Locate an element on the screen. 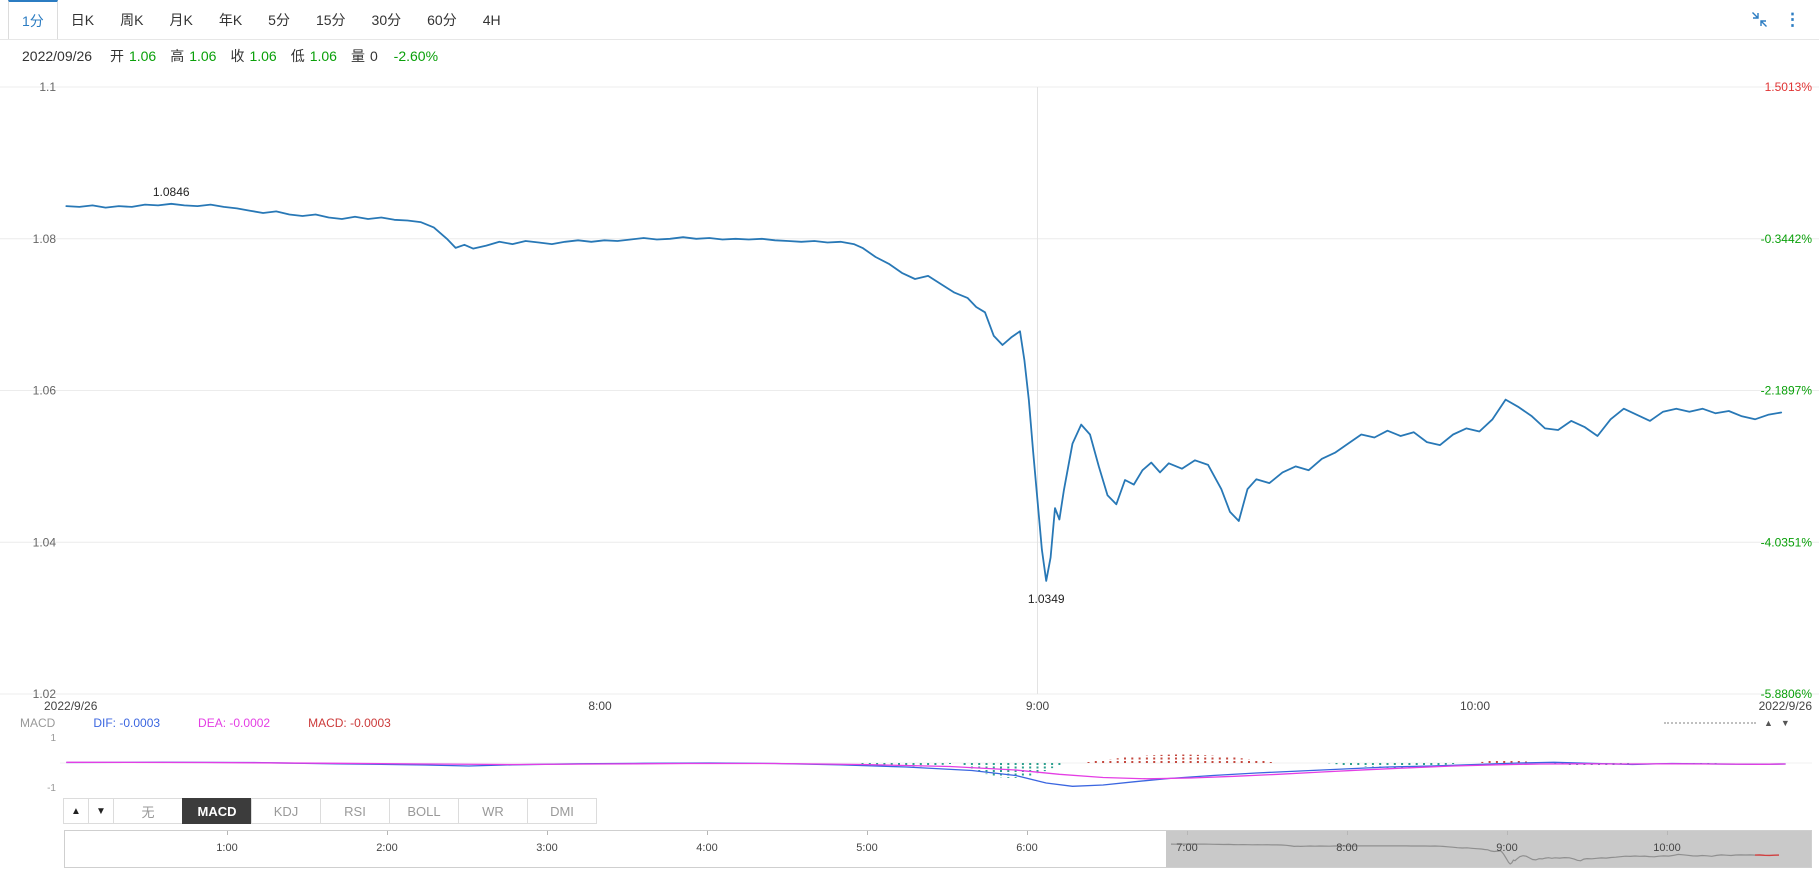  navigator-mini-chart is located at coordinates (1475, 854).